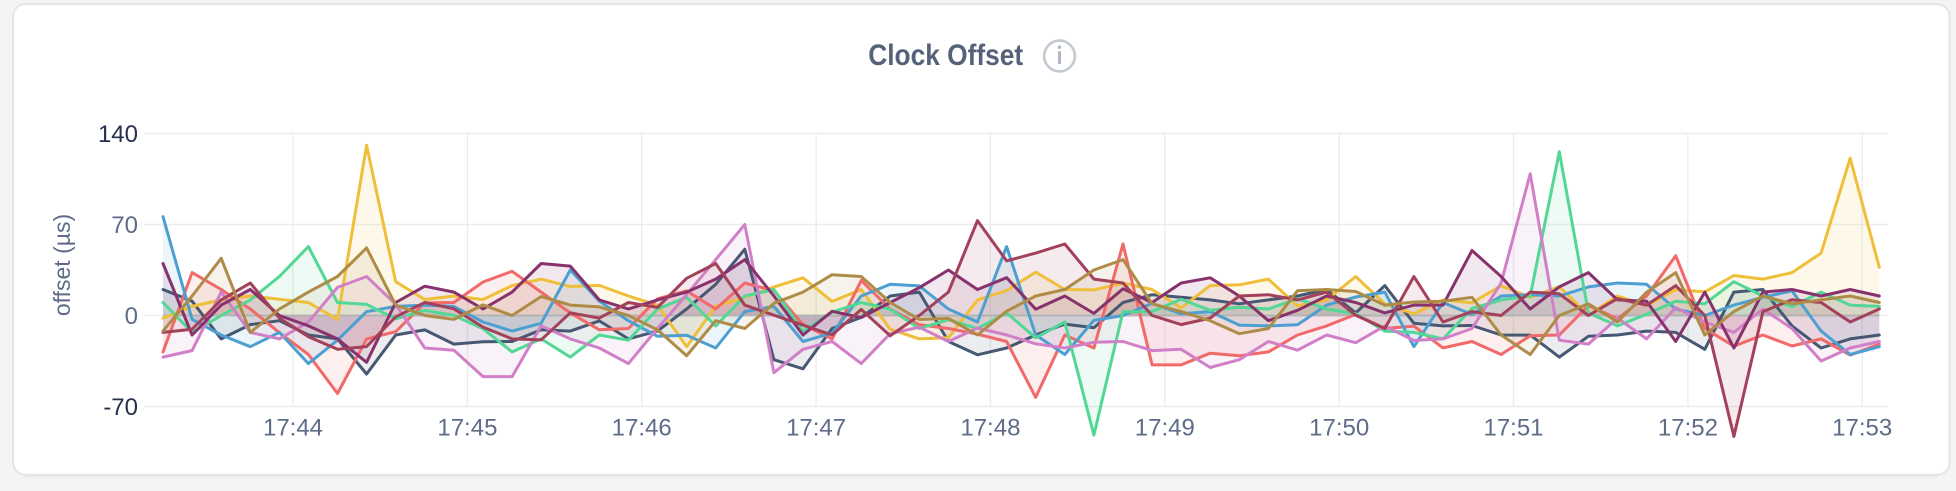 This screenshot has width=1956, height=491. I want to click on svg-text: 17:47, so click(816, 428).